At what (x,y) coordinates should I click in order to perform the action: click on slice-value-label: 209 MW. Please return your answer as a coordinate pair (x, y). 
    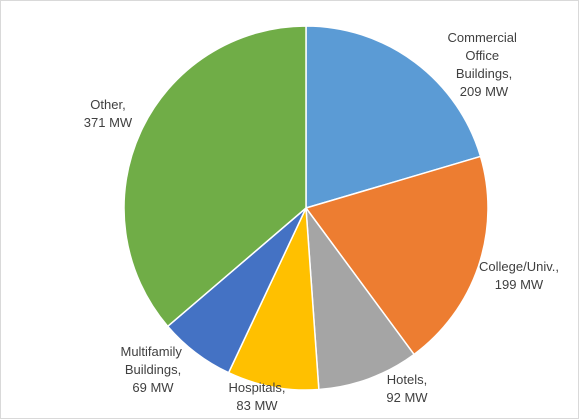
    Looking at the image, I should click on (484, 91).